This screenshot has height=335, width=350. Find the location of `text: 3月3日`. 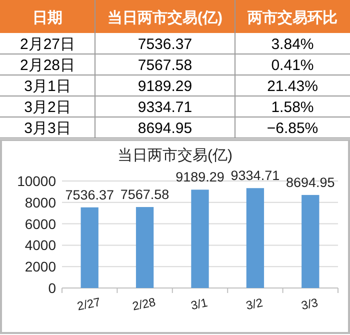

text: 3月3日 is located at coordinates (47, 128).